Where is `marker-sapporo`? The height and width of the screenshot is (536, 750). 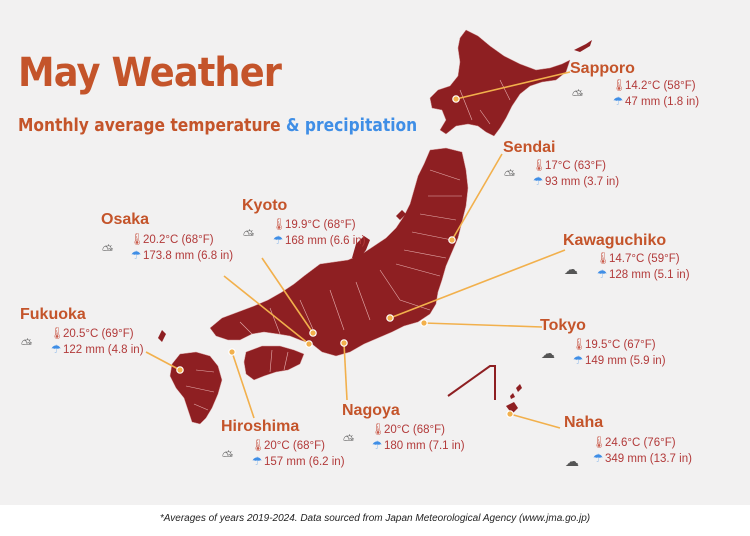
marker-sapporo is located at coordinates (456, 99).